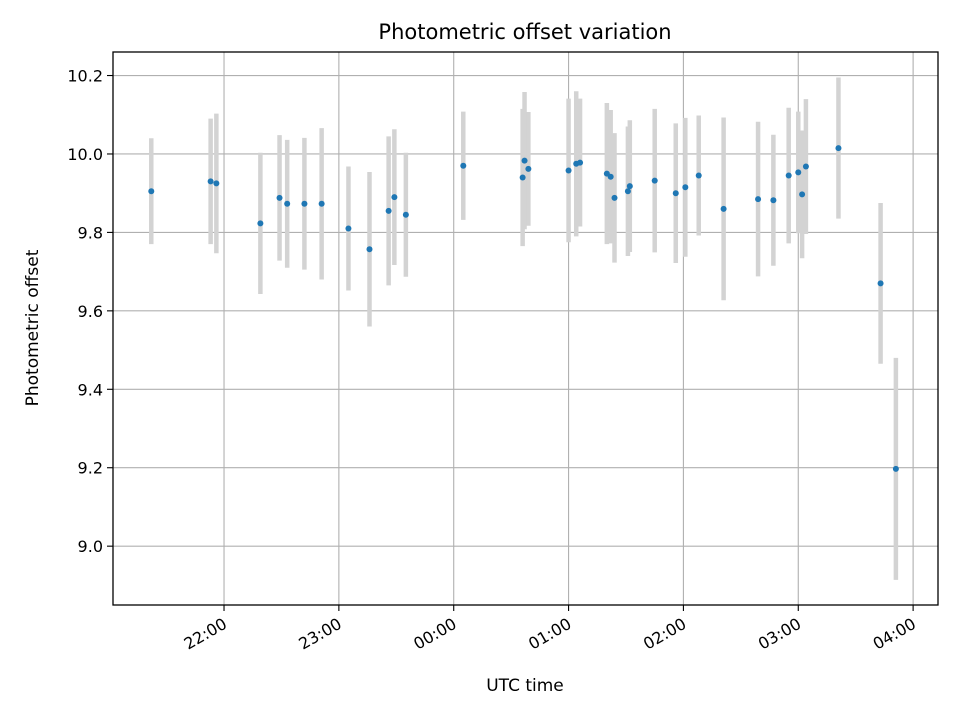 Image resolution: width=960 pixels, height=720 pixels. Describe the element at coordinates (33, 327) in the screenshot. I see `y-axis-label: Photometric offset` at that location.